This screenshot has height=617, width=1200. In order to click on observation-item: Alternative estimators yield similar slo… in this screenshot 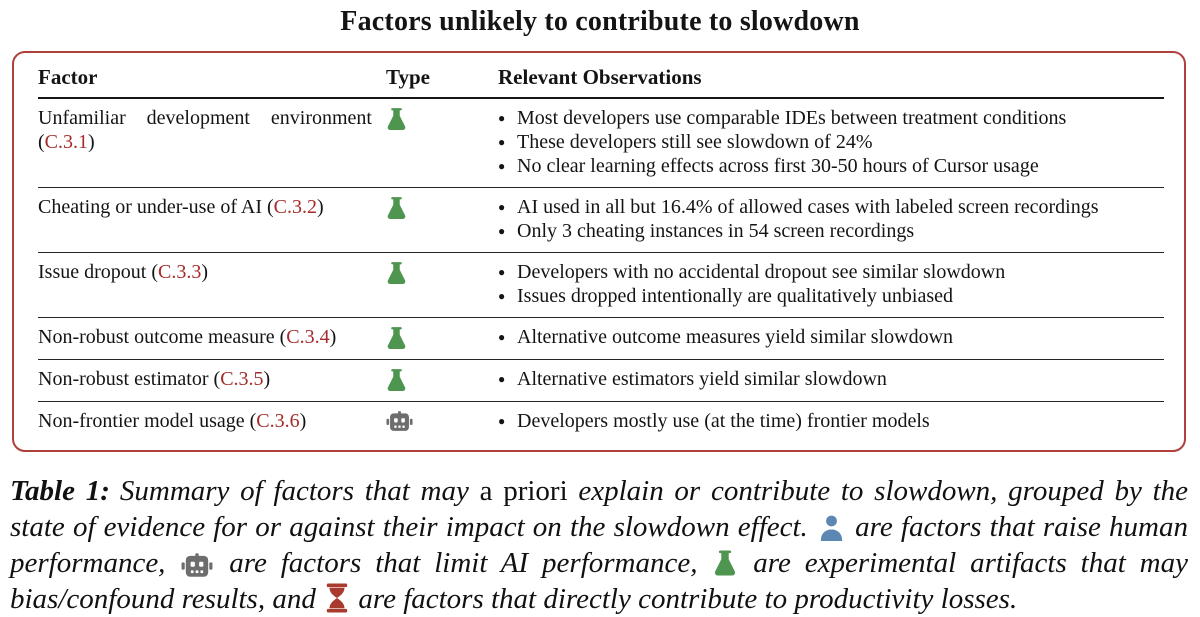, I will do `click(831, 379)`.